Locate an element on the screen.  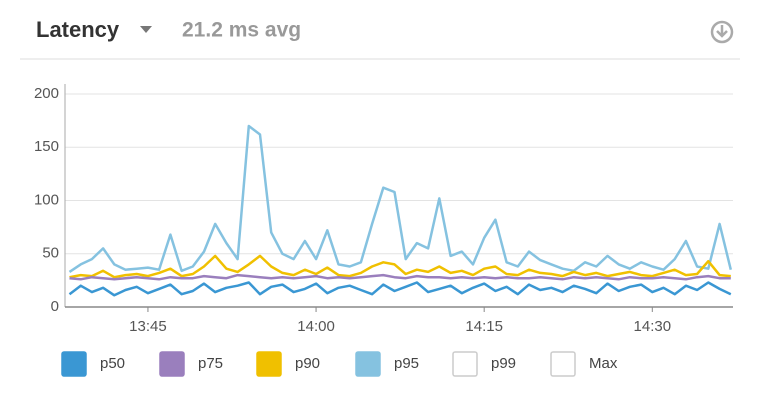
y-tick-label: 150 is located at coordinates (46, 146).